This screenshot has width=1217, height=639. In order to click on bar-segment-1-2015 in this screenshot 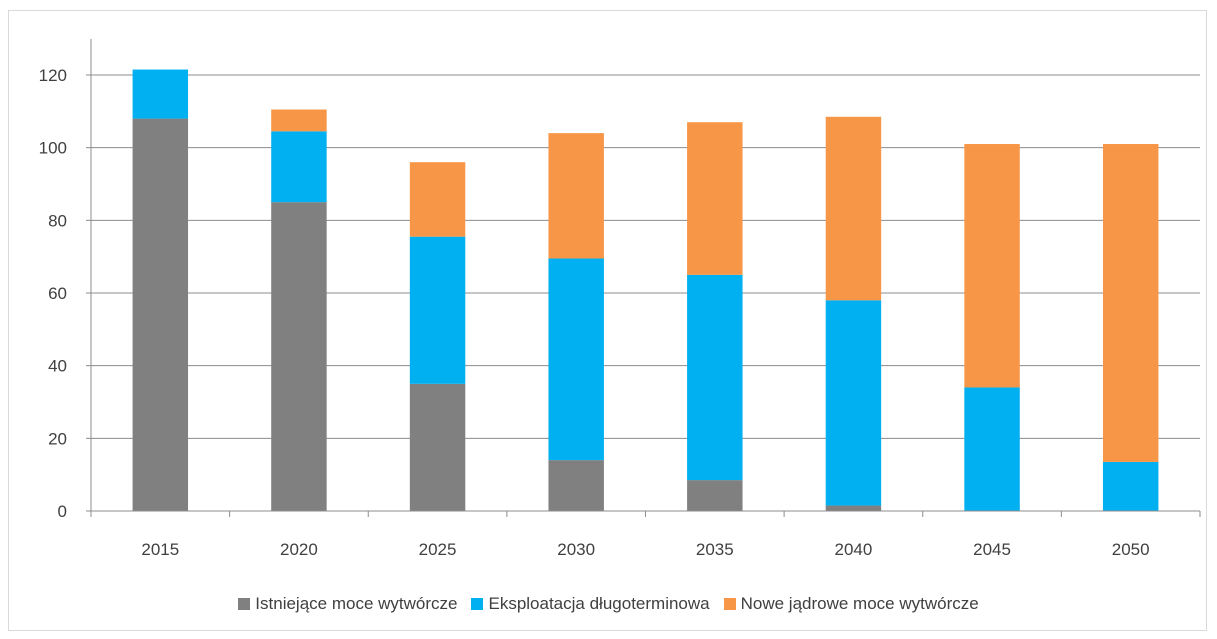, I will do `click(160, 94)`.